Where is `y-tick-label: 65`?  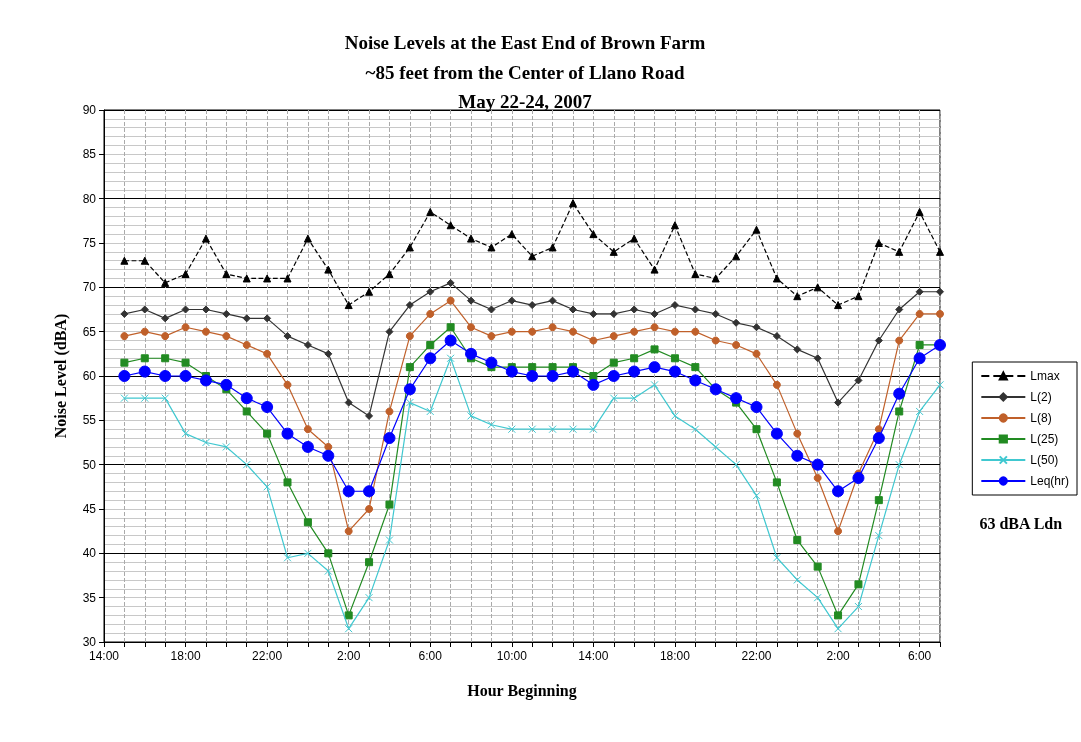
y-tick-label: 65 is located at coordinates (89, 331).